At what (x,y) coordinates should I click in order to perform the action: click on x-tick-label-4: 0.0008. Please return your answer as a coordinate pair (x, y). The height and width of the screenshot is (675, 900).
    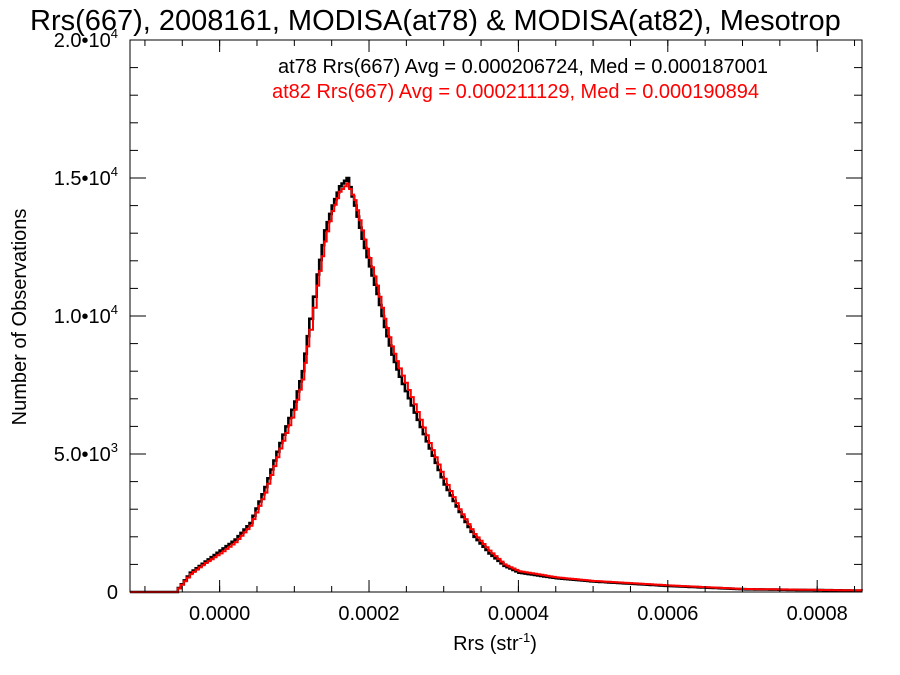
    Looking at the image, I should click on (817, 614).